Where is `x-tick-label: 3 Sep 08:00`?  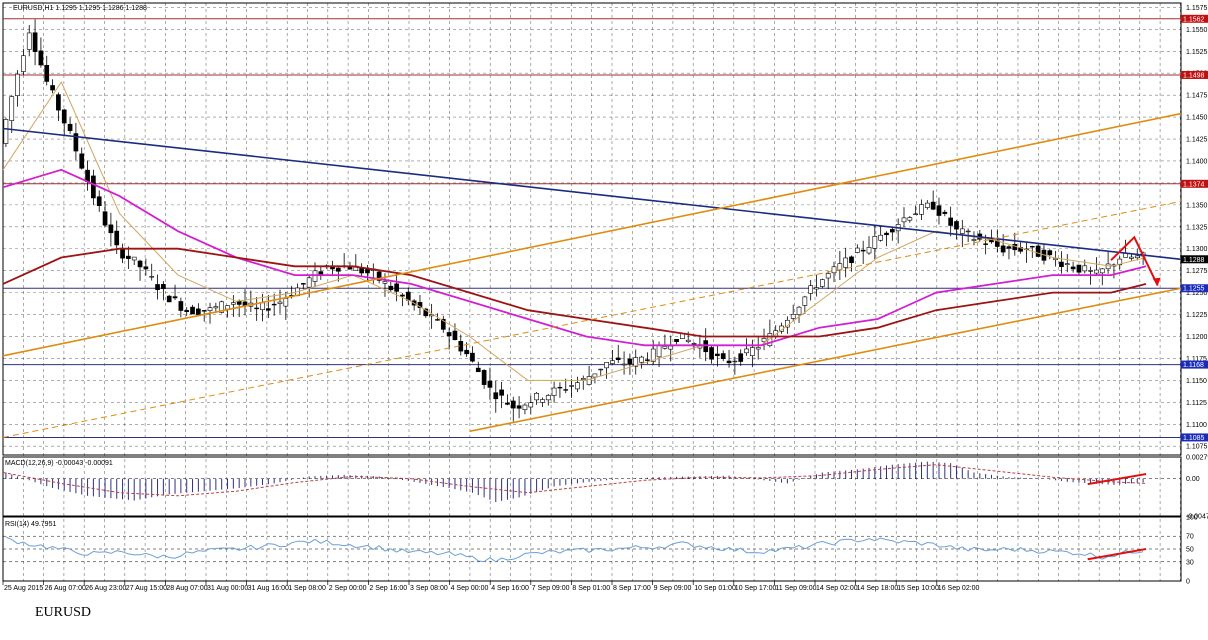 x-tick-label: 3 Sep 08:00 is located at coordinates (429, 588).